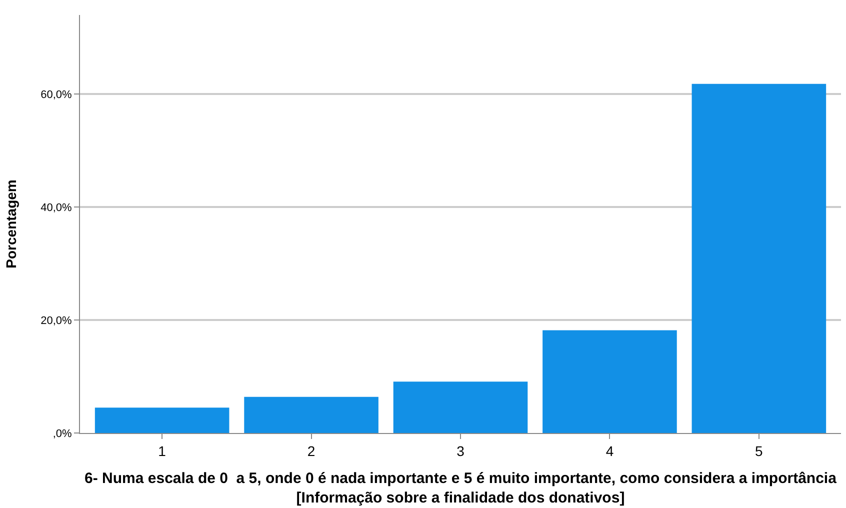  Describe the element at coordinates (62, 434) in the screenshot. I see `y-tick-label: ,0%` at that location.